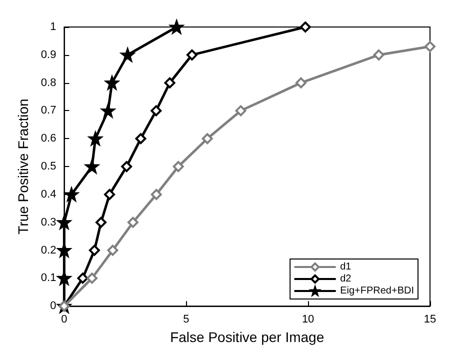  Describe the element at coordinates (23, 166) in the screenshot. I see `y-axis-title: True Positive Fraction` at that location.